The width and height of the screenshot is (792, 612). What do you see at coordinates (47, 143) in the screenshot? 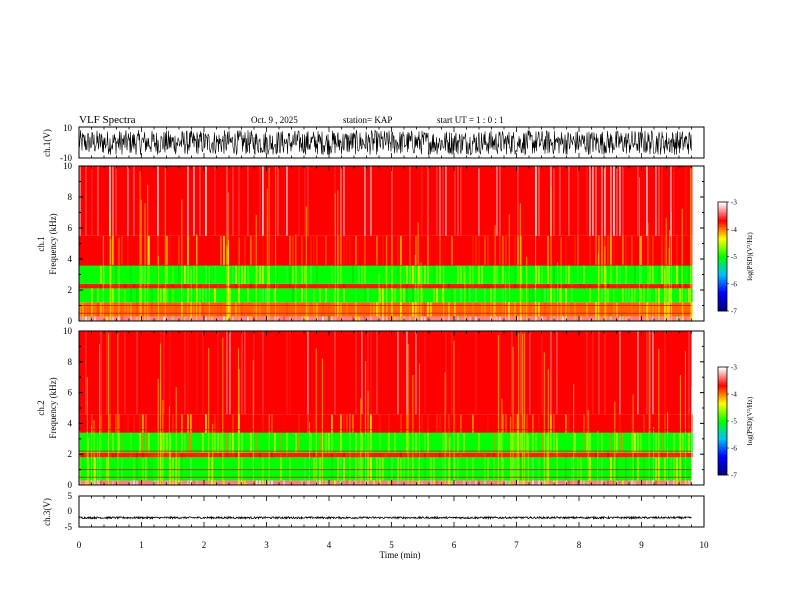
I see `ch1-waveform-ylabel: ch.1(V)` at bounding box center [47, 143].